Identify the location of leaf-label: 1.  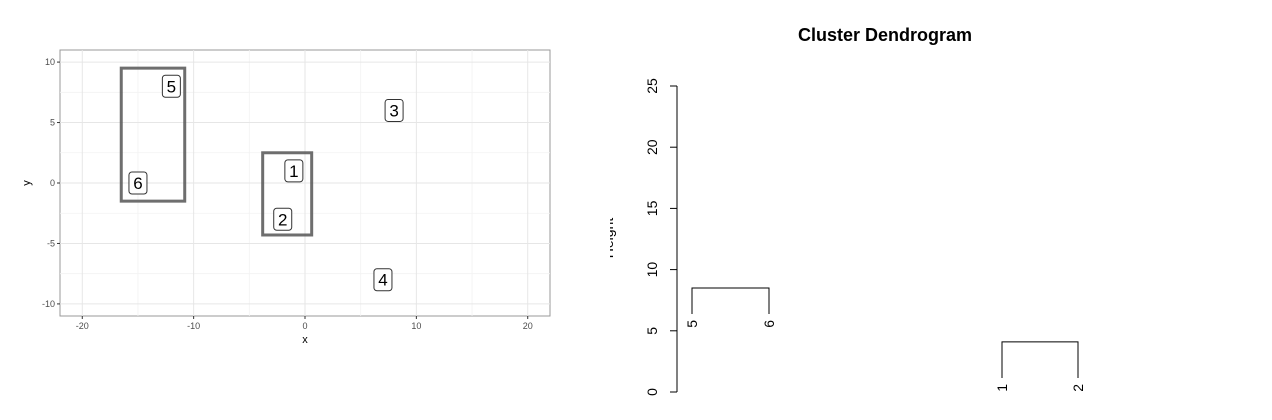
(1002, 388).